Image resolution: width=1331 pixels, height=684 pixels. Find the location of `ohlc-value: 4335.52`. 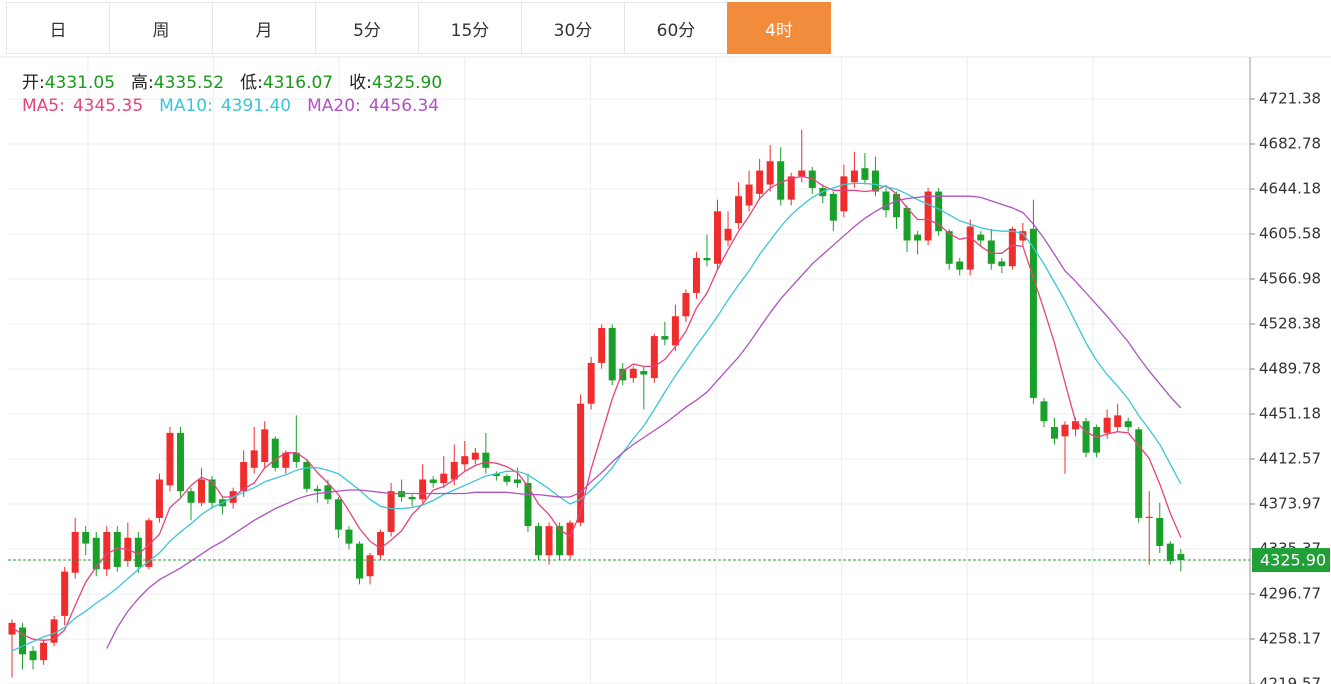

ohlc-value: 4335.52 is located at coordinates (189, 83).